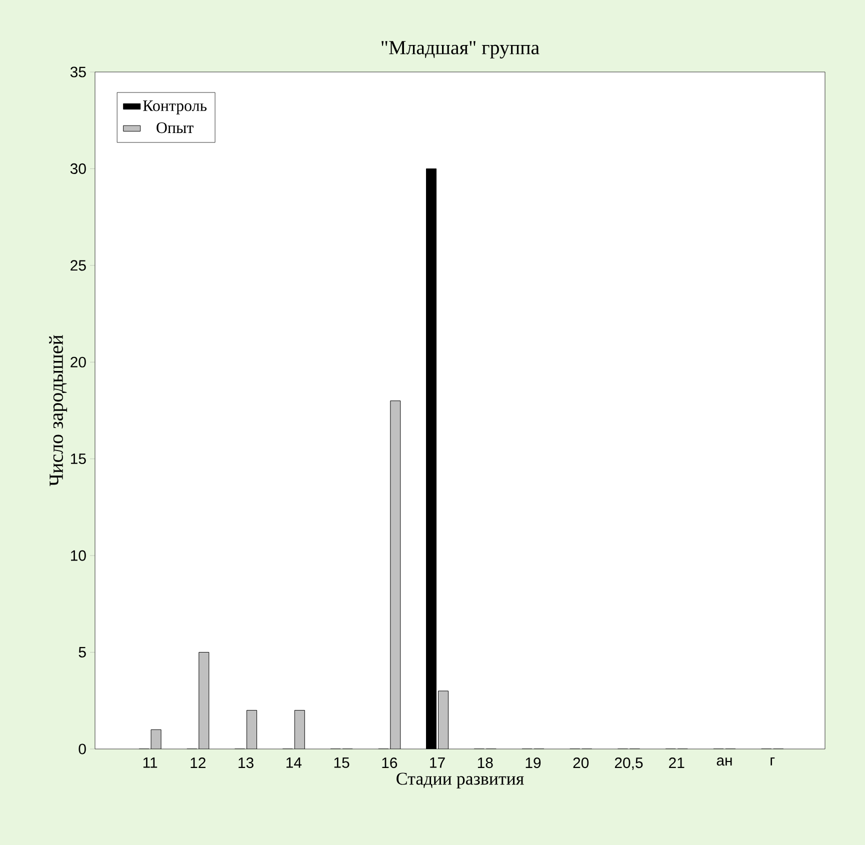  I want to click on x-tick-label: 20, so click(581, 763).